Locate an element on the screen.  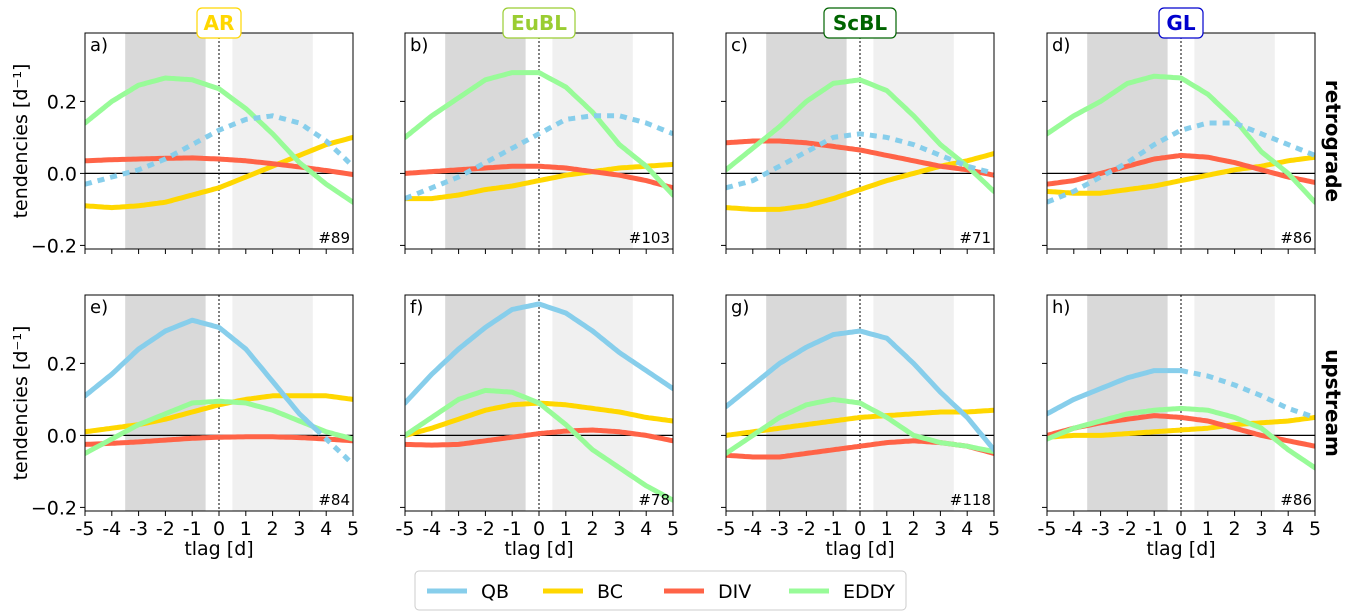
row-label-upstream: upstream is located at coordinates (1333, 403).